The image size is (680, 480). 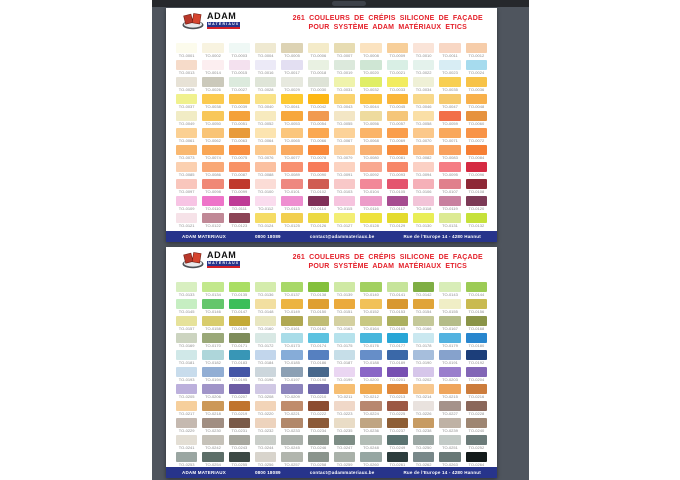 What do you see at coordinates (292, 220) in the screenshot?
I see `color-swatch-cell: TO-0125` at bounding box center [292, 220].